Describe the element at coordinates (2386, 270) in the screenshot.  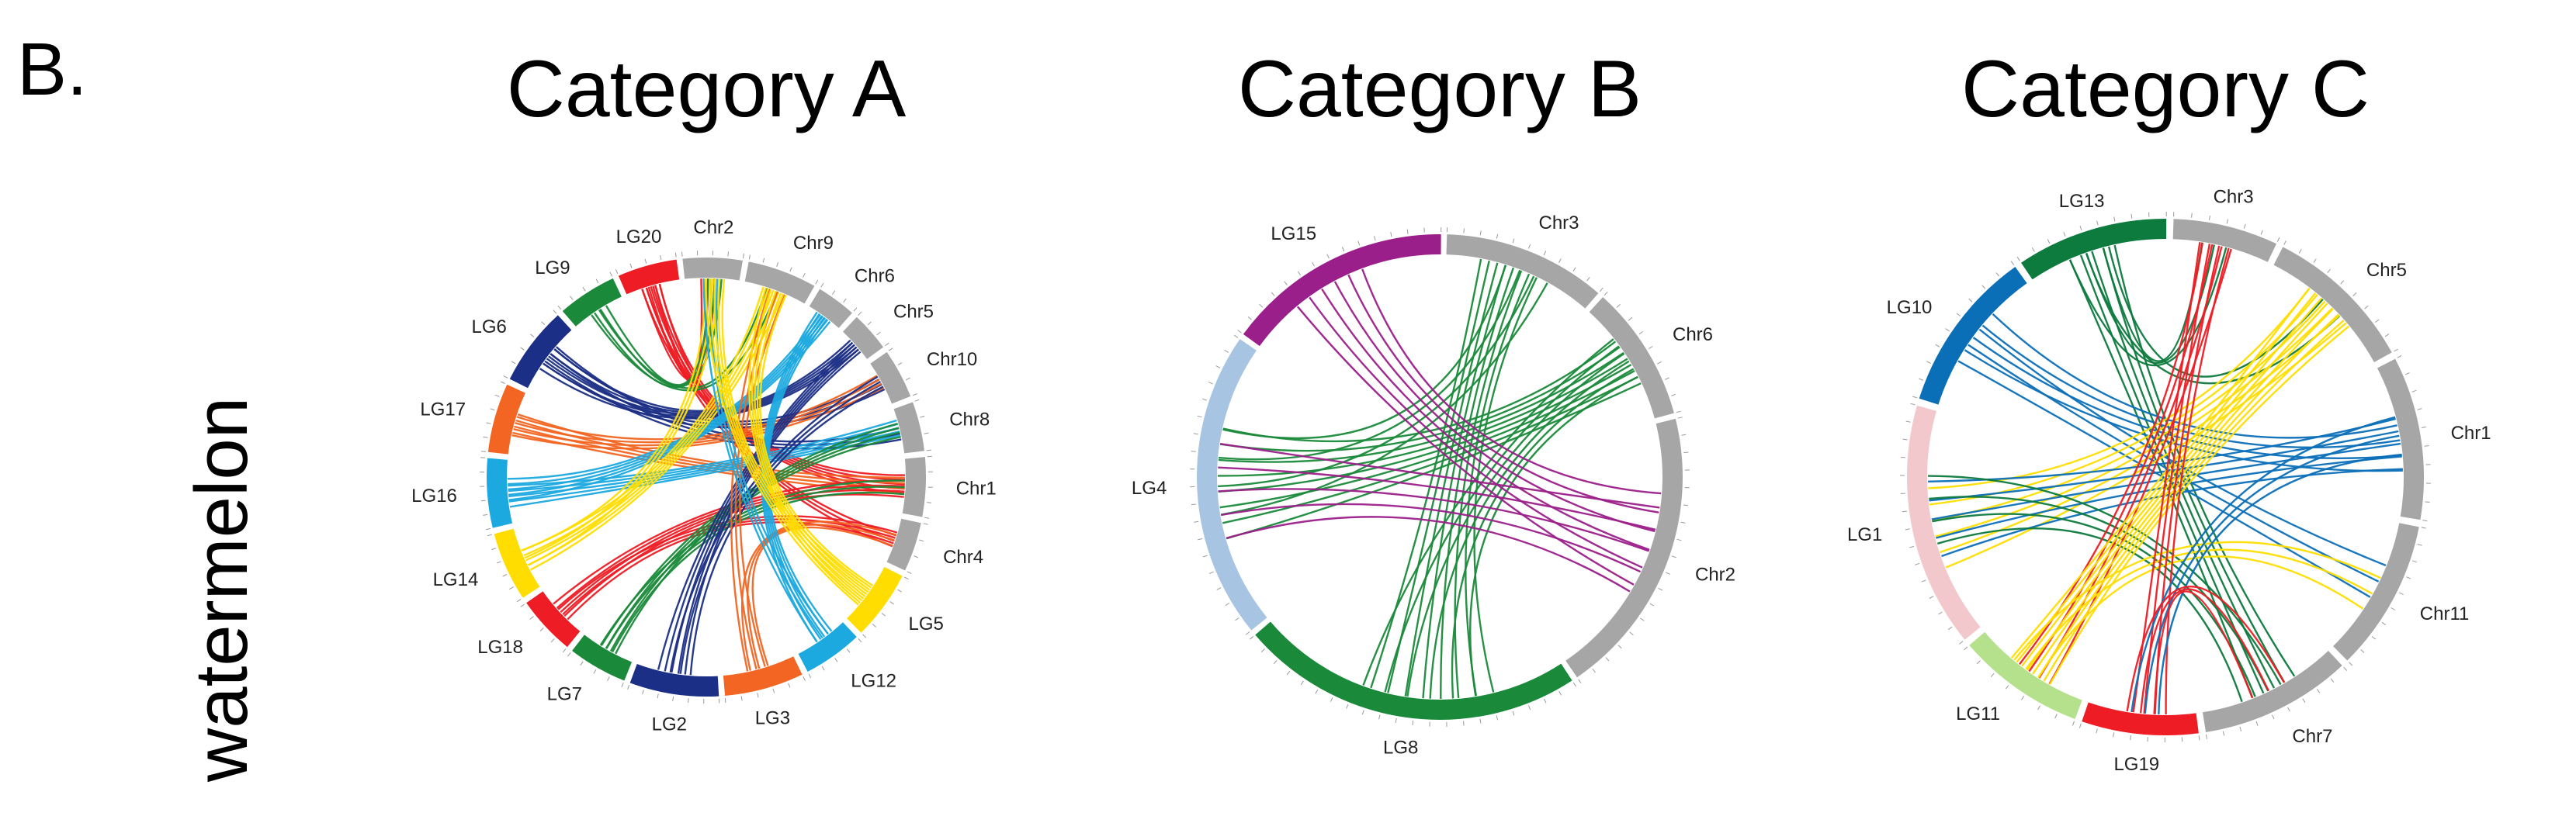
I see `chord-label-chr5: Chr5` at that location.